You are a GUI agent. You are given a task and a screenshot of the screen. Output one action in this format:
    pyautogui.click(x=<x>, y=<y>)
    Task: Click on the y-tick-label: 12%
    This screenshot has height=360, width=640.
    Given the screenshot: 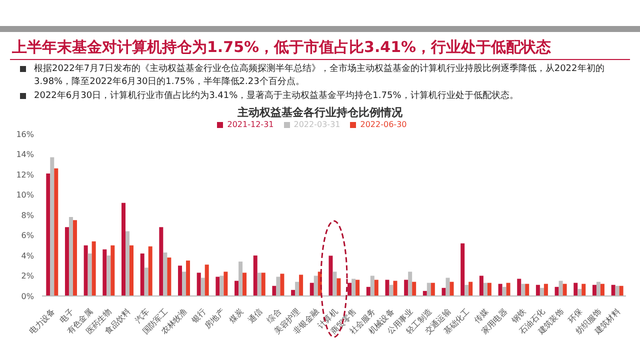 What is the action you would take?
    pyautogui.click(x=25, y=175)
    